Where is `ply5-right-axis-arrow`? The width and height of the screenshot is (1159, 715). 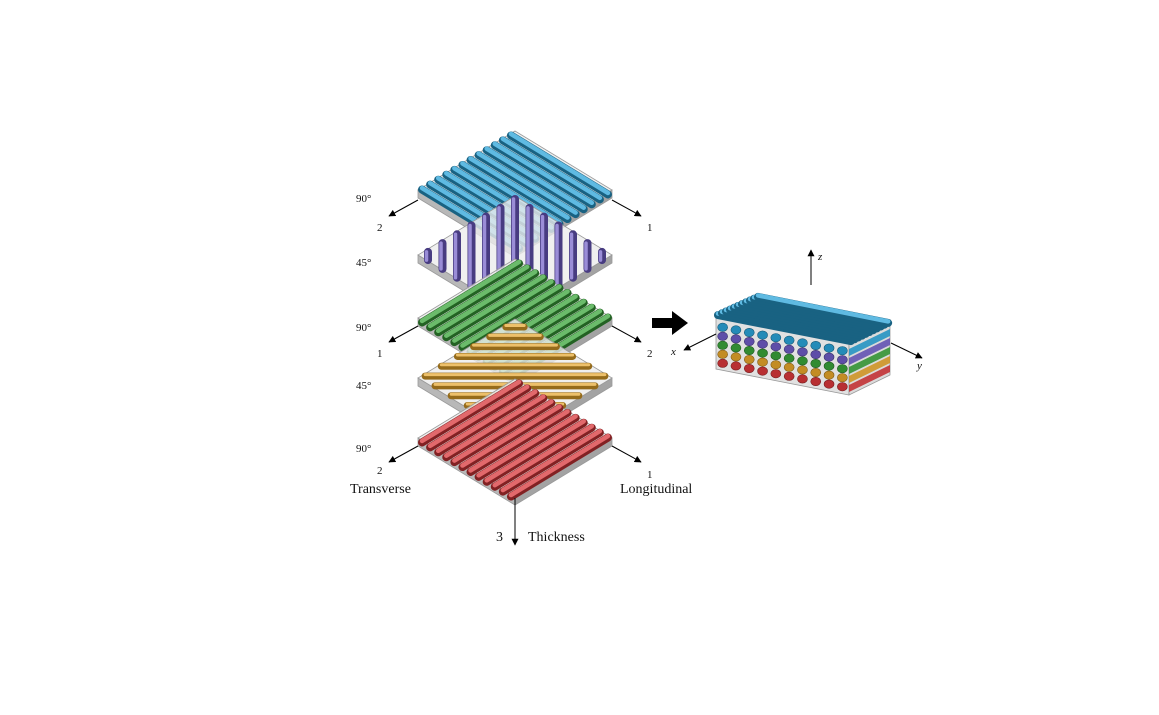
ply5-right-axis-arrow is located at coordinates (626, 454).